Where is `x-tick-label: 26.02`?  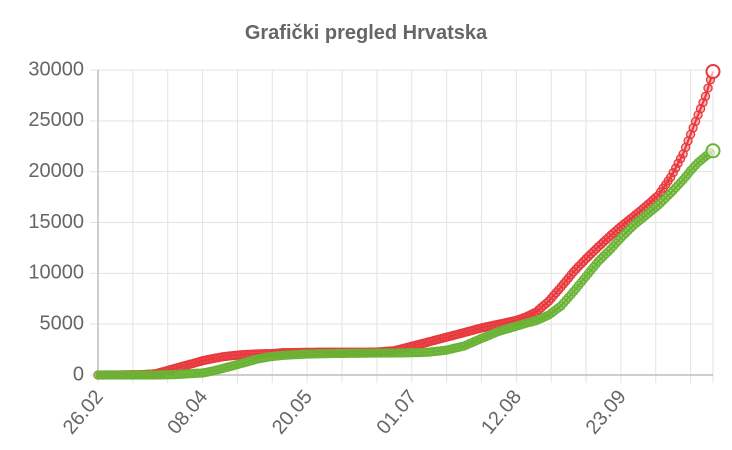
x-tick-label: 26.02 is located at coordinates (83, 412).